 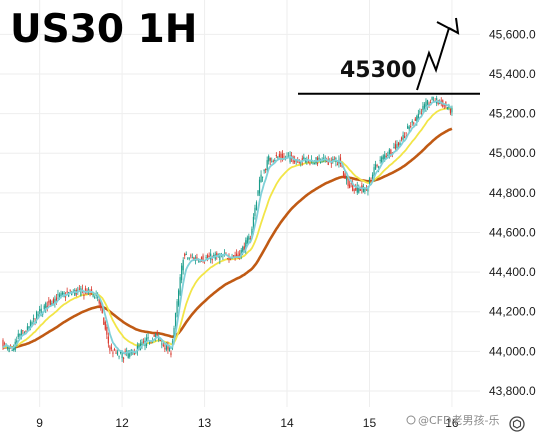 What do you see at coordinates (370, 423) in the screenshot?
I see `x-tick-label: 15` at bounding box center [370, 423].